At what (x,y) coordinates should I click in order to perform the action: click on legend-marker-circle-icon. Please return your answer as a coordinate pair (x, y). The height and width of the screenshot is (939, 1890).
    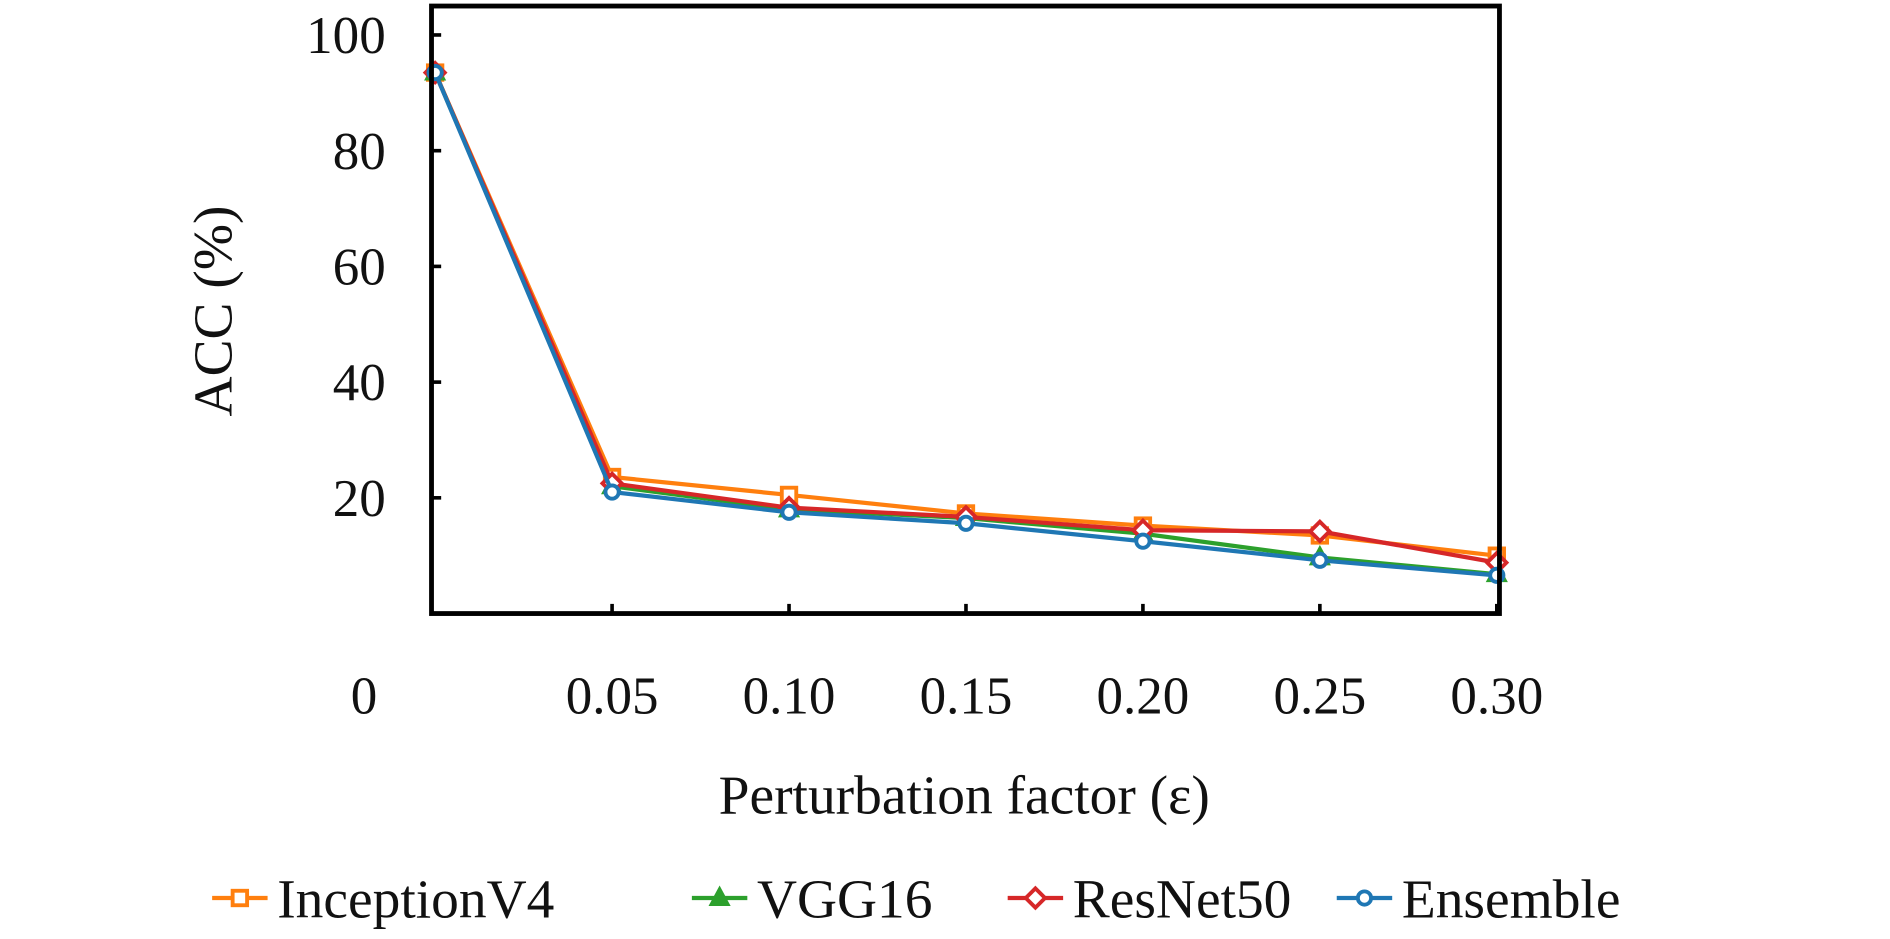
    Looking at the image, I should click on (1364, 898).